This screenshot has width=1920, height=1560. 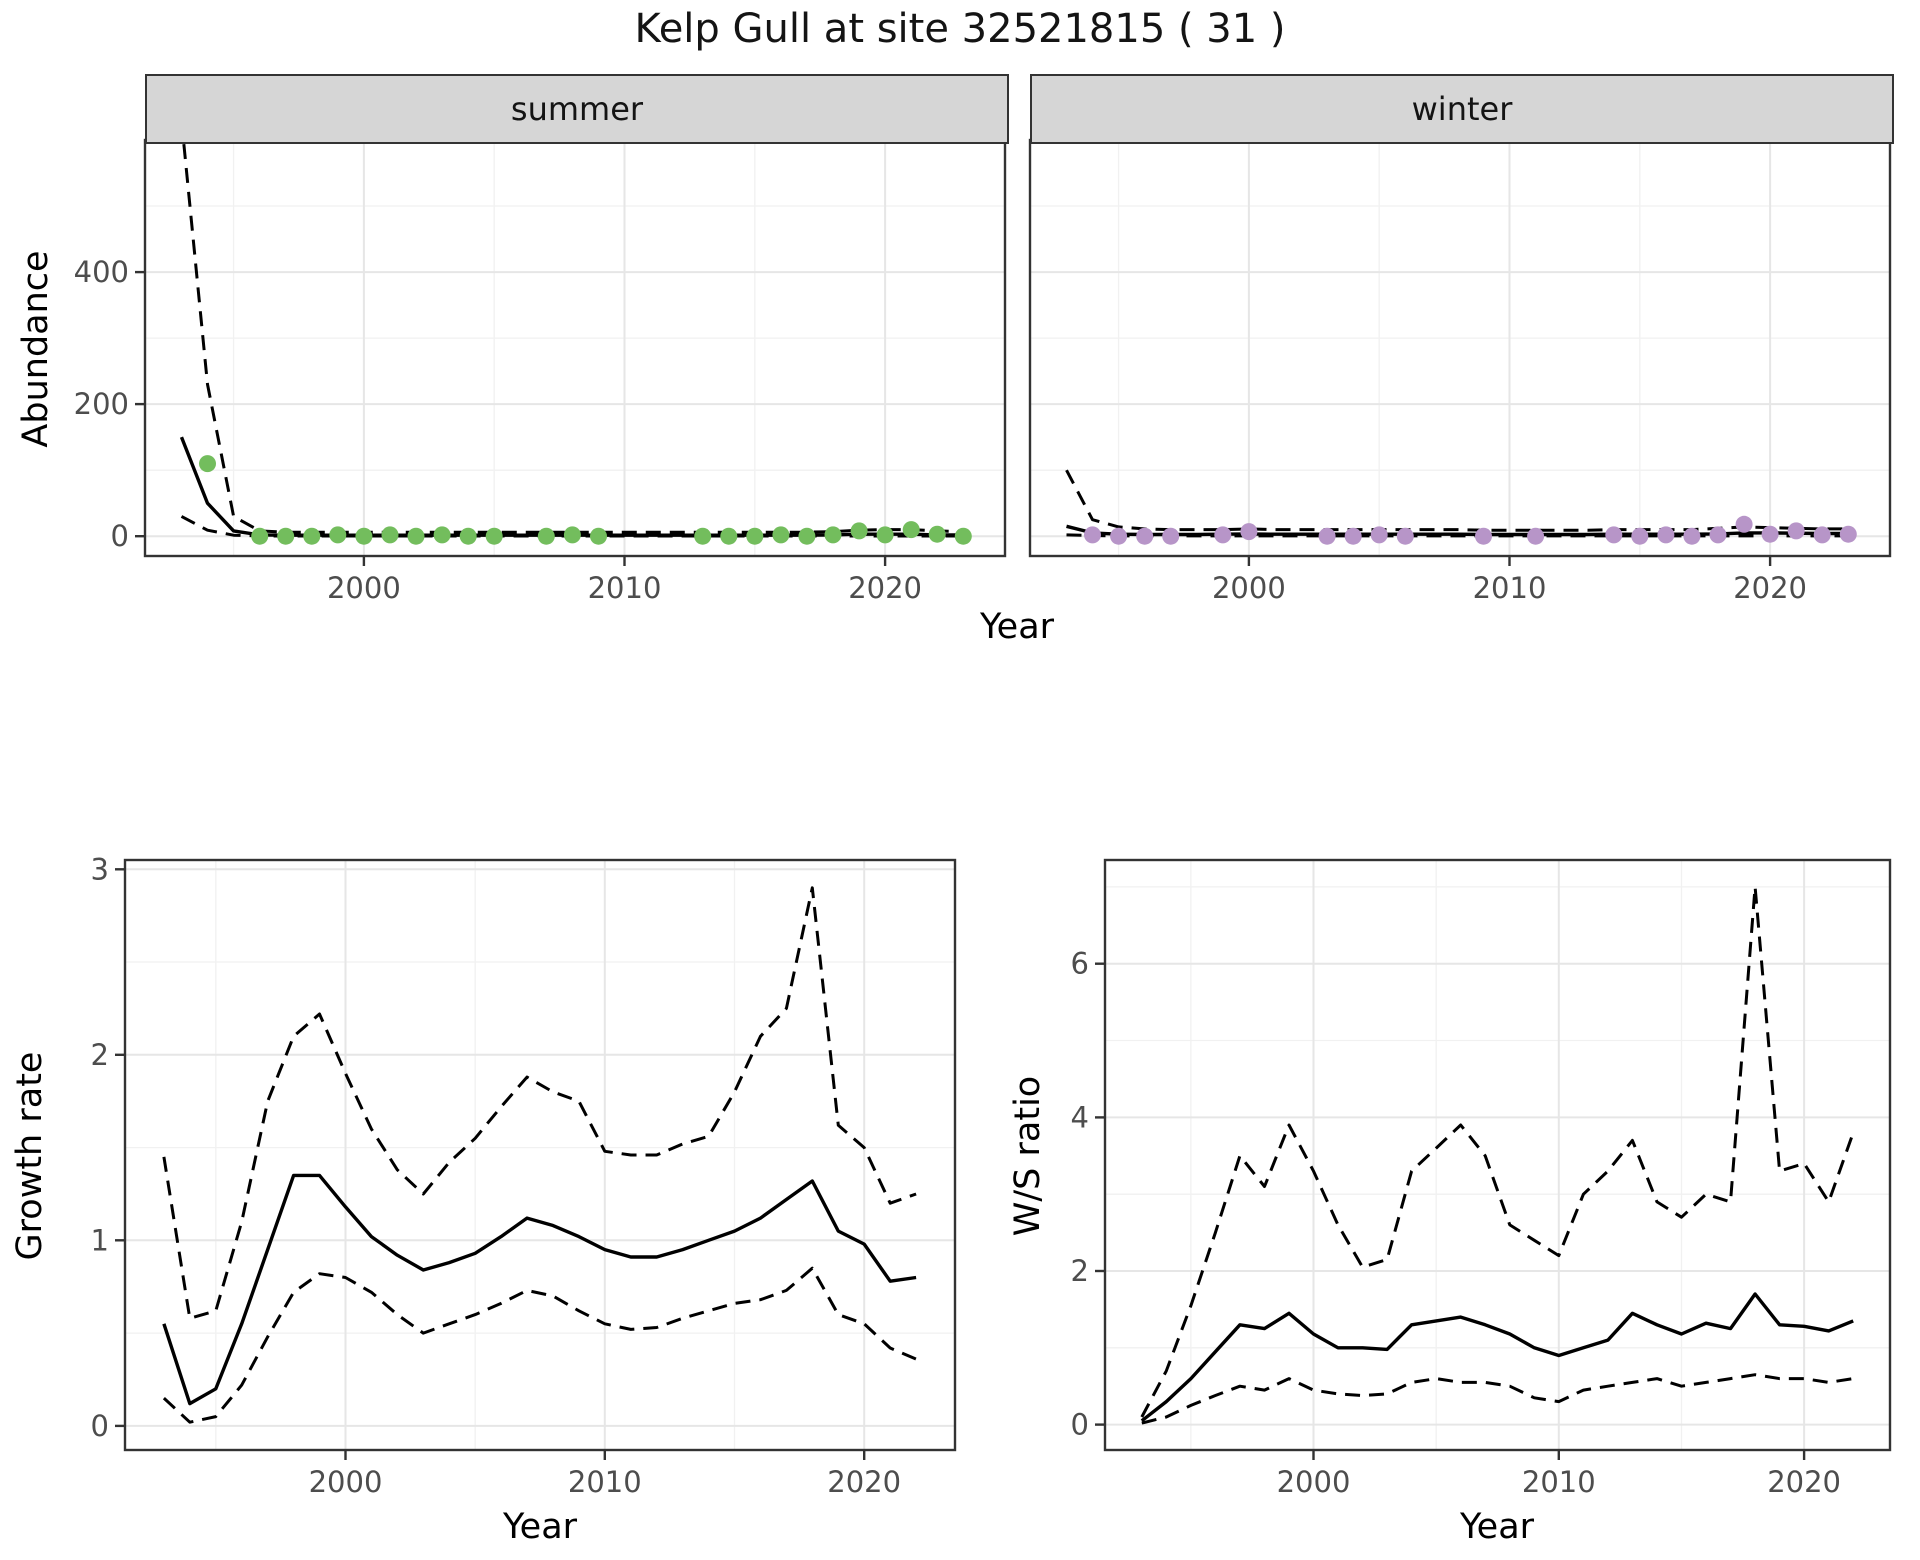 I want to click on facet-strip-winter-label: winter, so click(x=1462, y=109).